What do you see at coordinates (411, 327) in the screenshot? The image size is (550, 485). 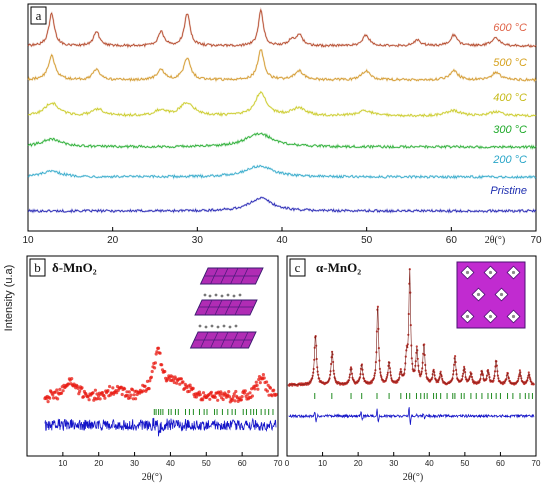 I see `panel-c-calculated-line` at bounding box center [411, 327].